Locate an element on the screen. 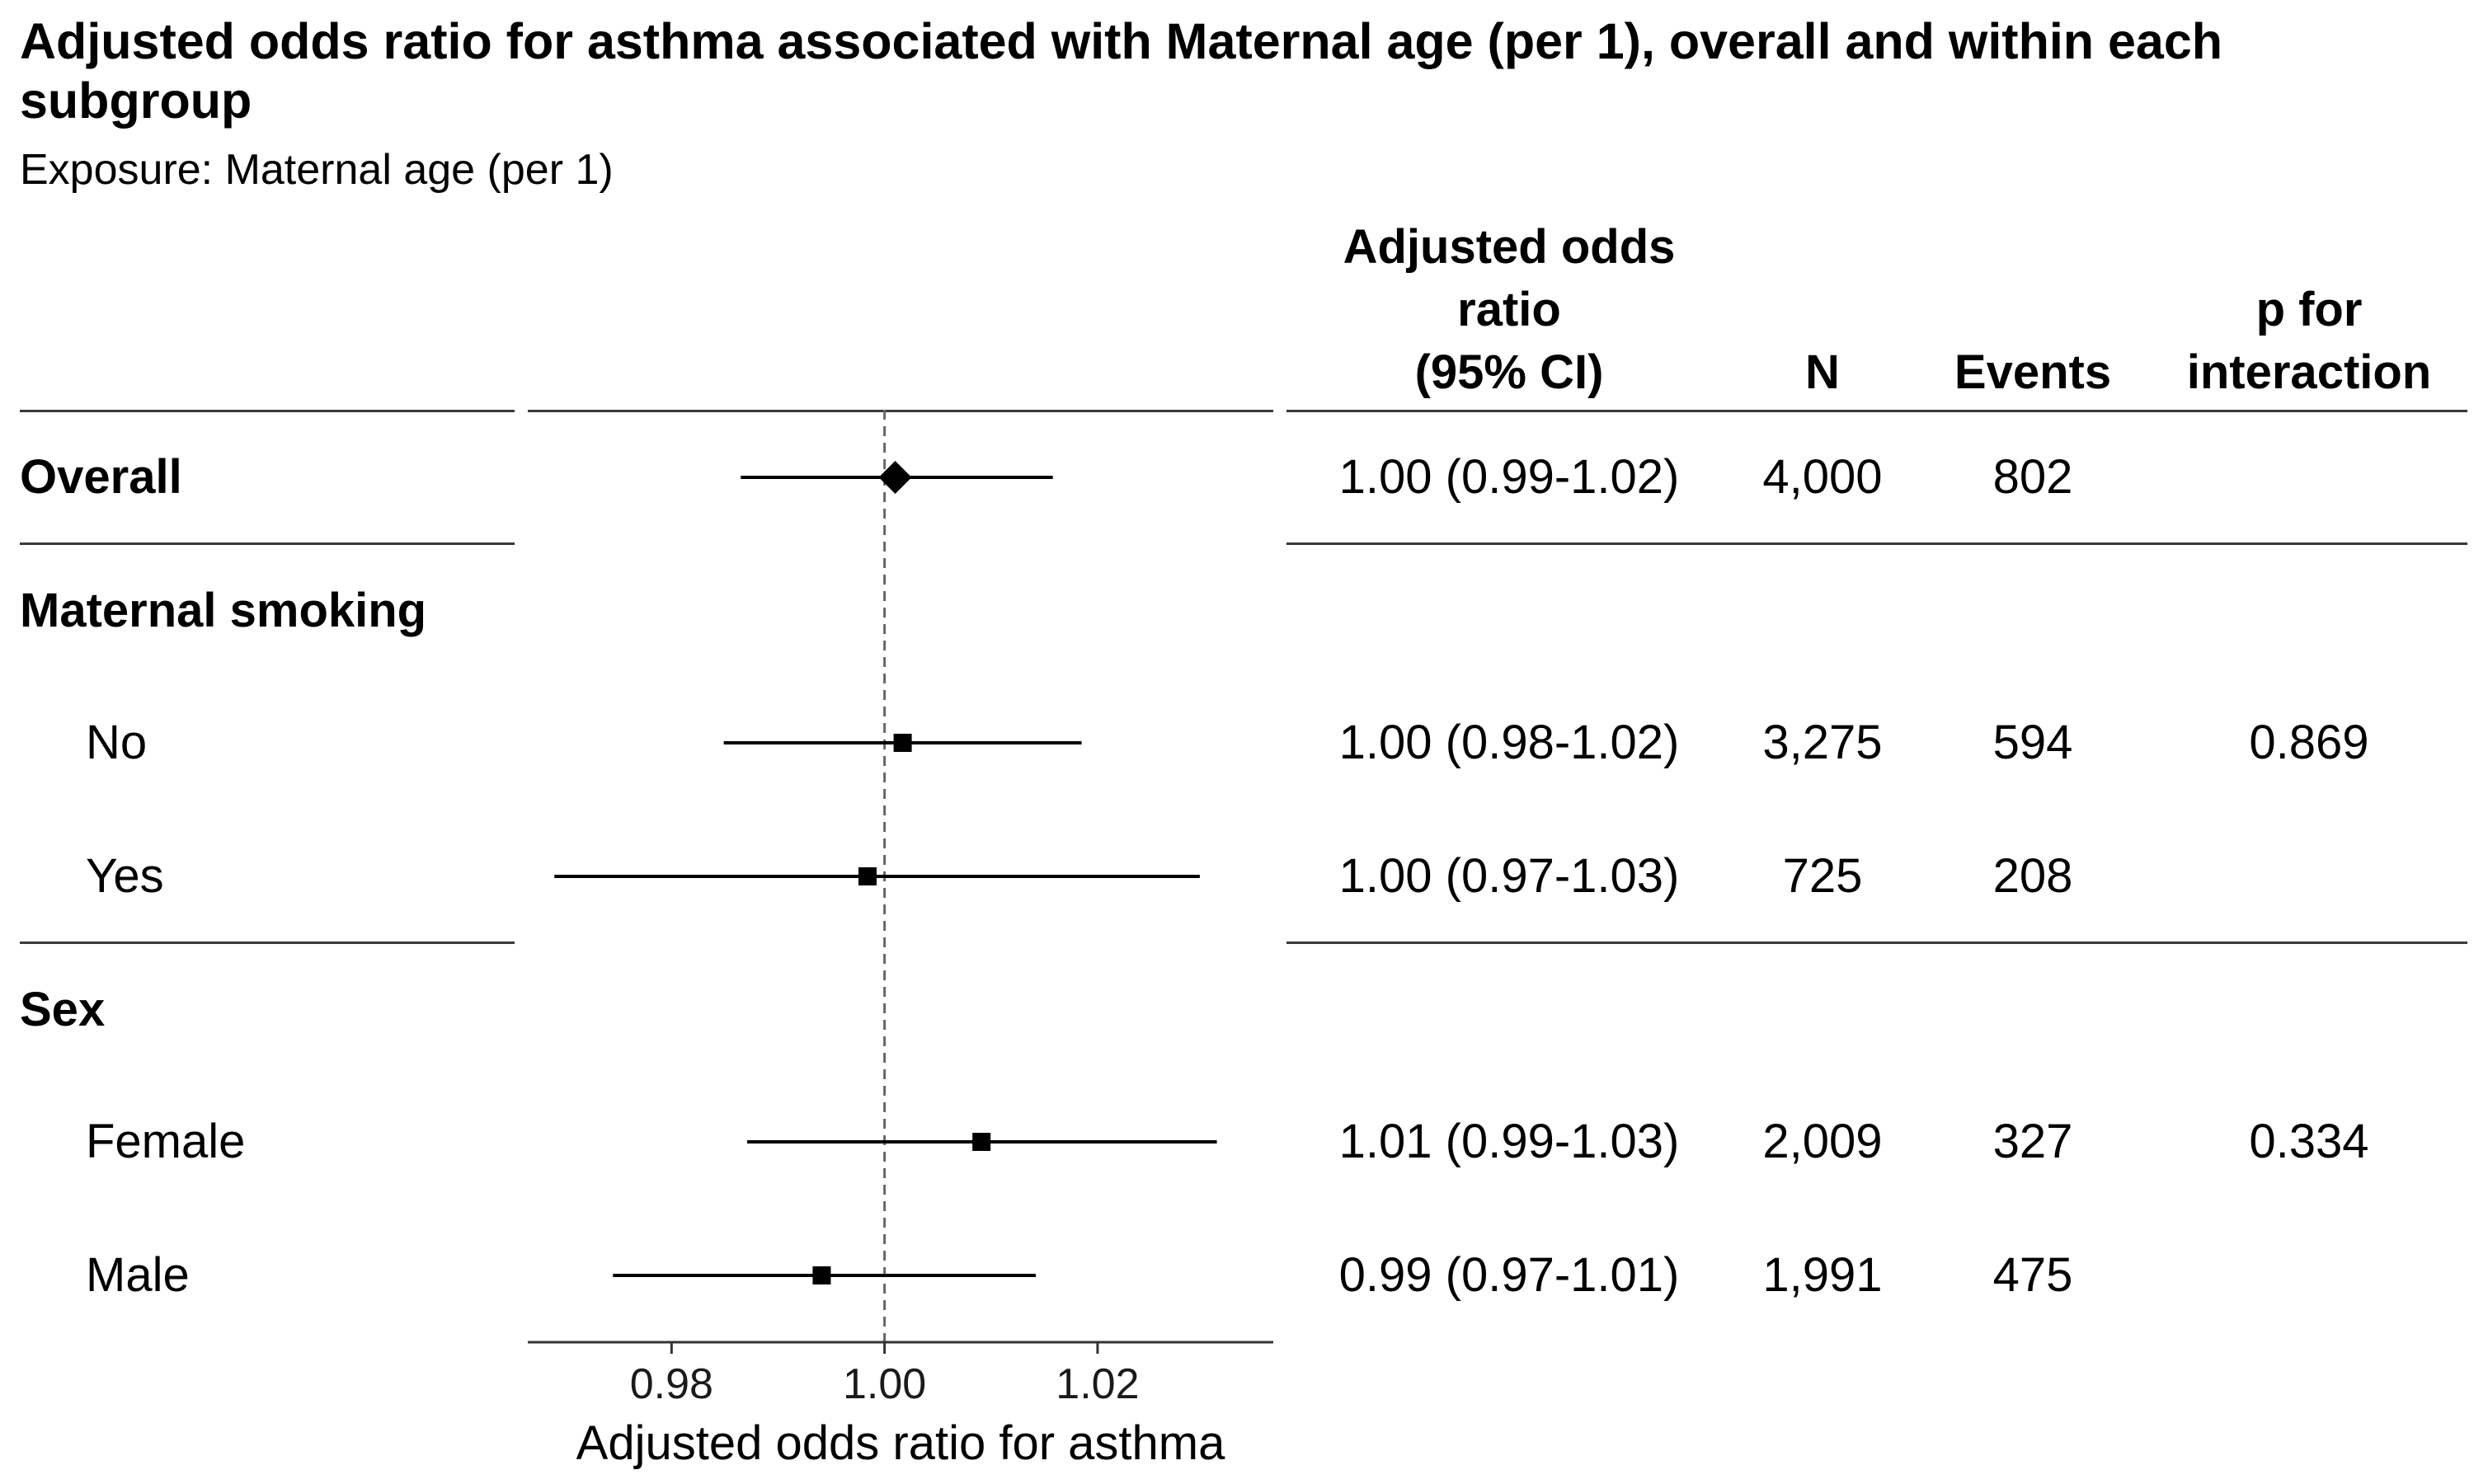  estimate-marker-overall is located at coordinates (895, 477).